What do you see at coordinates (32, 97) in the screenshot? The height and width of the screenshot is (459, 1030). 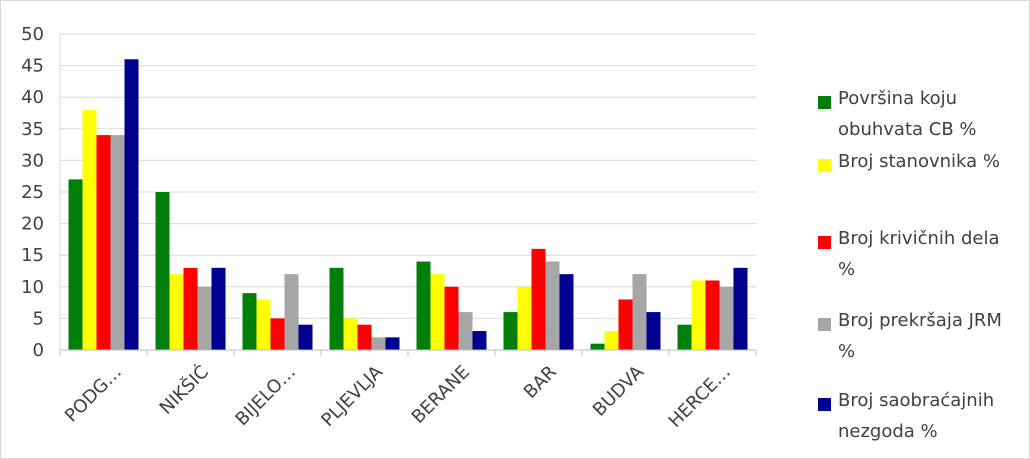 I see `y-tick-label: 40` at bounding box center [32, 97].